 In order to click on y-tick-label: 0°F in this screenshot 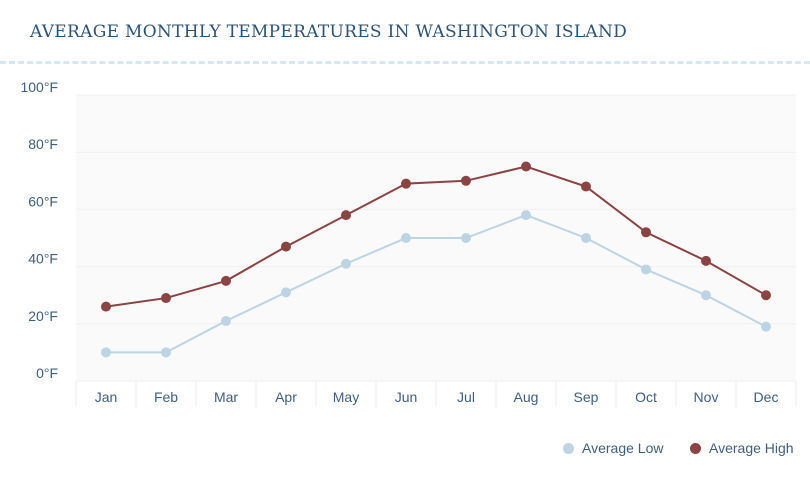, I will do `click(47, 373)`.